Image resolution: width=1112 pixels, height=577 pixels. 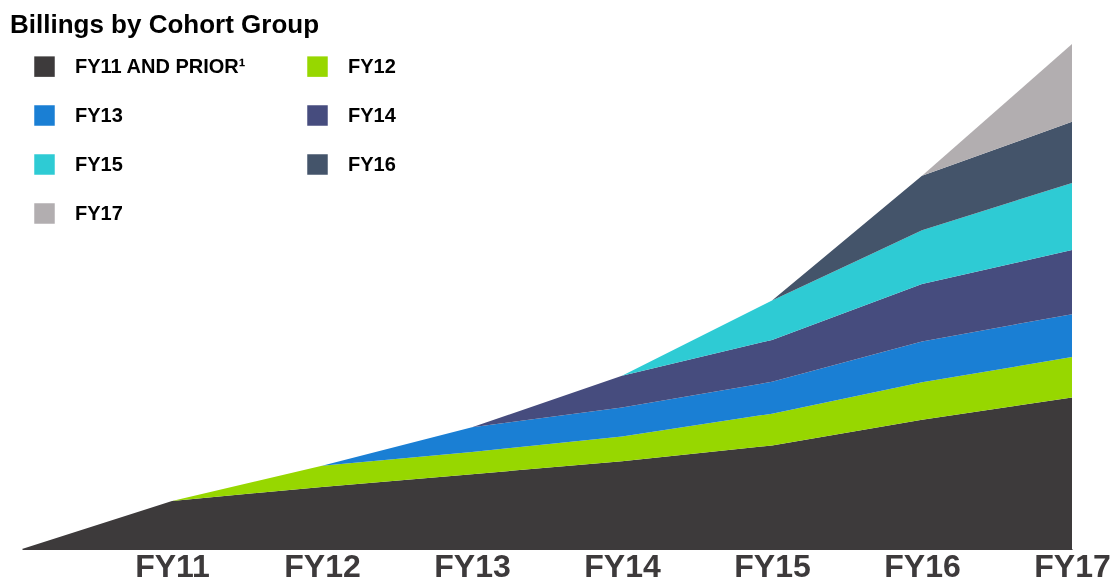 I want to click on x-tick-label: FY12, so click(x=322, y=562).